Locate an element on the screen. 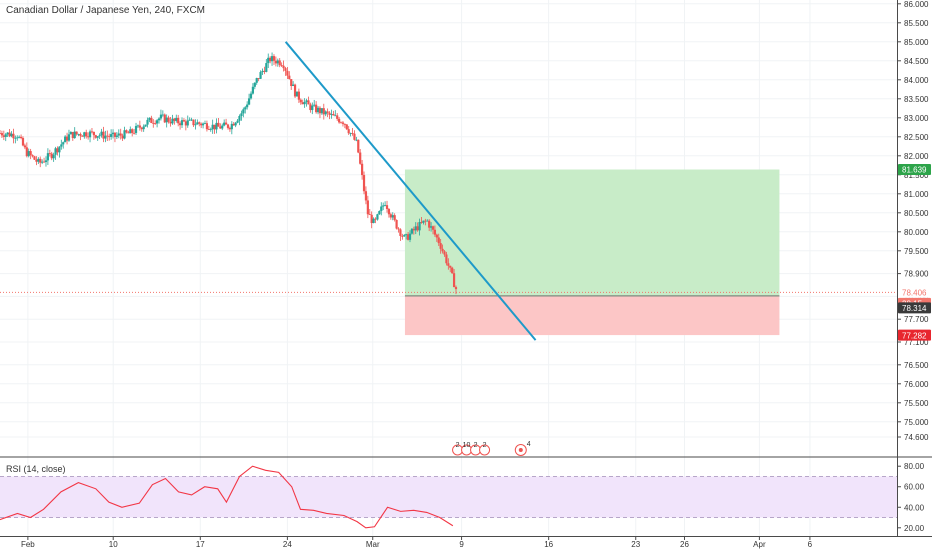 The width and height of the screenshot is (932, 550). event-marker is located at coordinates (485, 450).